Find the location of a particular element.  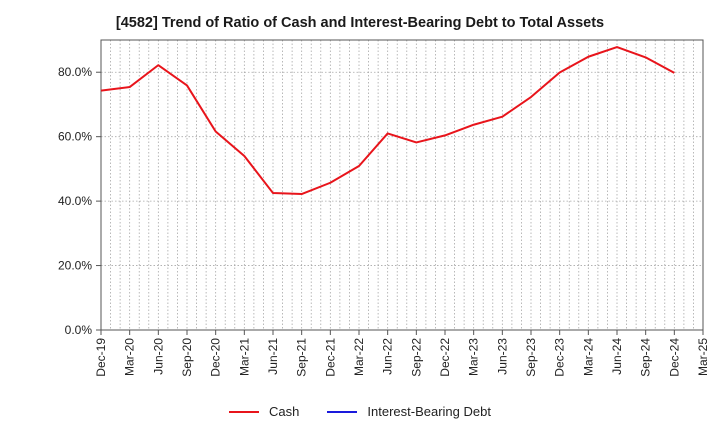

x-tick-label: Mar-22 is located at coordinates (359, 357).